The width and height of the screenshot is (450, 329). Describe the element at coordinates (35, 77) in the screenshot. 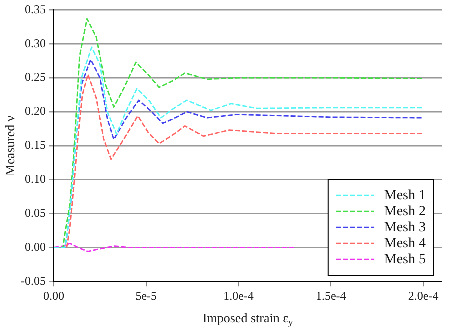

I see `y-tick-label: 0.25` at that location.